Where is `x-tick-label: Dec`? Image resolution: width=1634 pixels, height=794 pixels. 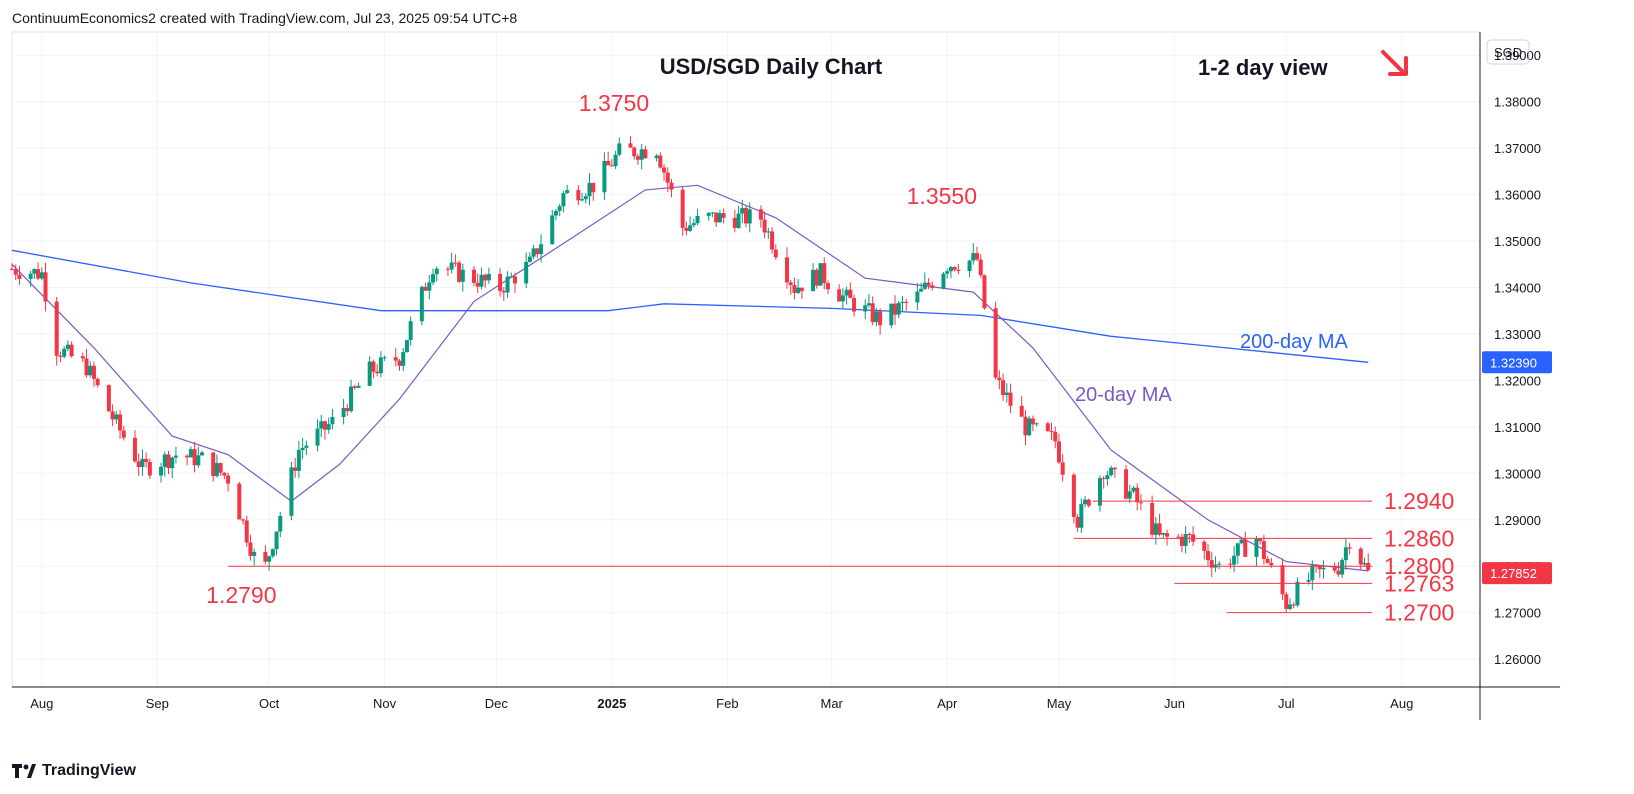 x-tick-label: Dec is located at coordinates (497, 703).